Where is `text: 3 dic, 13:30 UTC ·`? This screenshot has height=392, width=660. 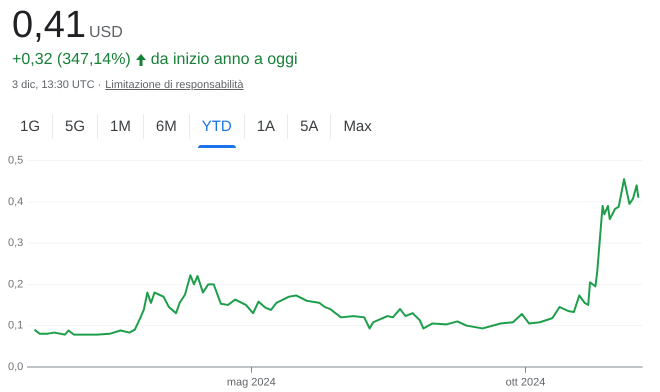
text: 3 dic, 13:30 UTC · is located at coordinates (57, 85).